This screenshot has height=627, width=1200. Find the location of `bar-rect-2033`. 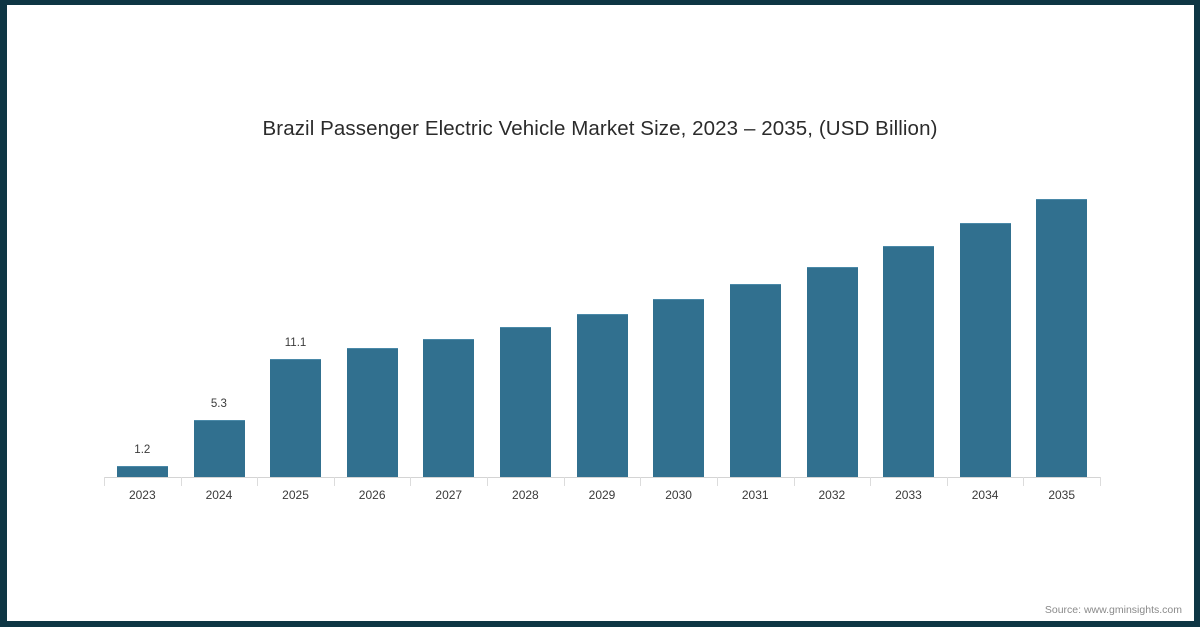

bar-rect-2033 is located at coordinates (909, 362).